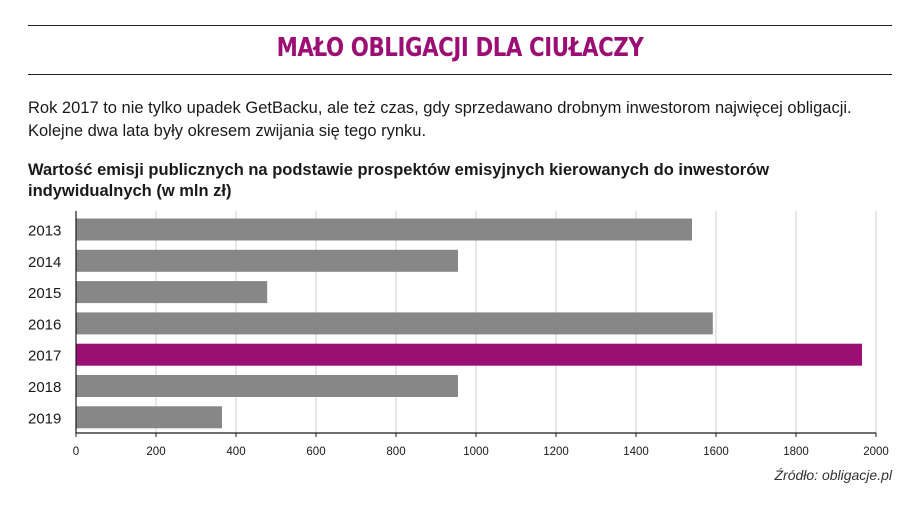 The image size is (920, 506). Describe the element at coordinates (44, 231) in the screenshot. I see `category-label: 2013` at that location.